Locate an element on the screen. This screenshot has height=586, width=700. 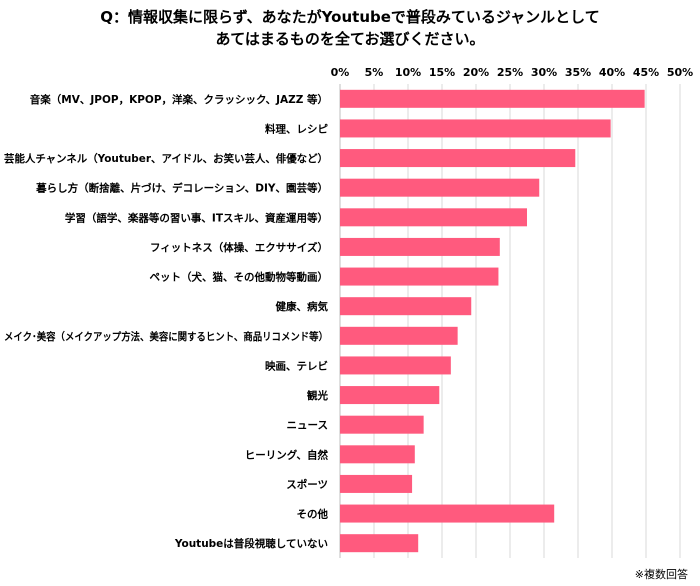
footnote: ※複数回答 is located at coordinates (661, 574).